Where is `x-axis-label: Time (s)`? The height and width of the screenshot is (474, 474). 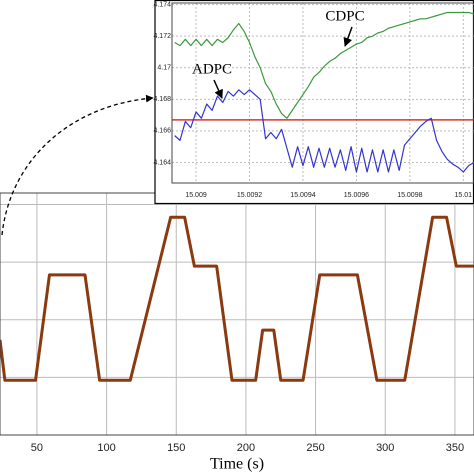 x-axis-label: Time (s) is located at coordinates (237, 464).